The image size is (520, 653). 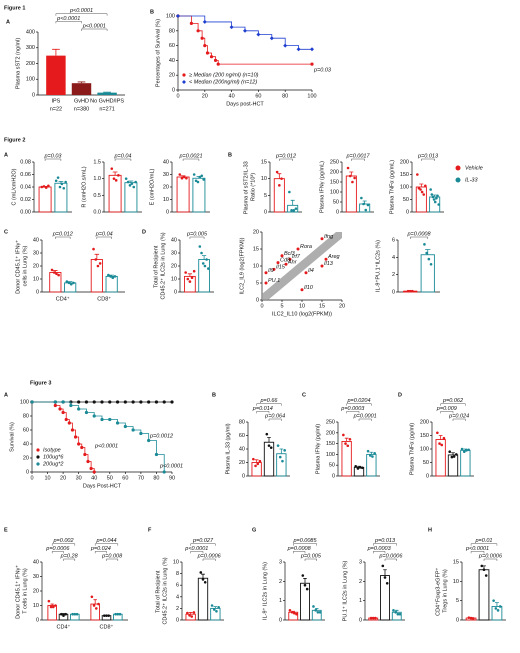 What do you see at coordinates (31, 478) in the screenshot?
I see `x-tick-label: 0` at bounding box center [31, 478].